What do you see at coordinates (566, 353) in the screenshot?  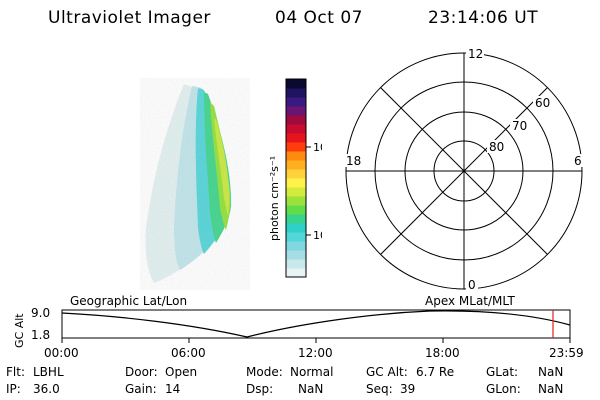 I see `x-tick-2359: 23:59` at bounding box center [566, 353].